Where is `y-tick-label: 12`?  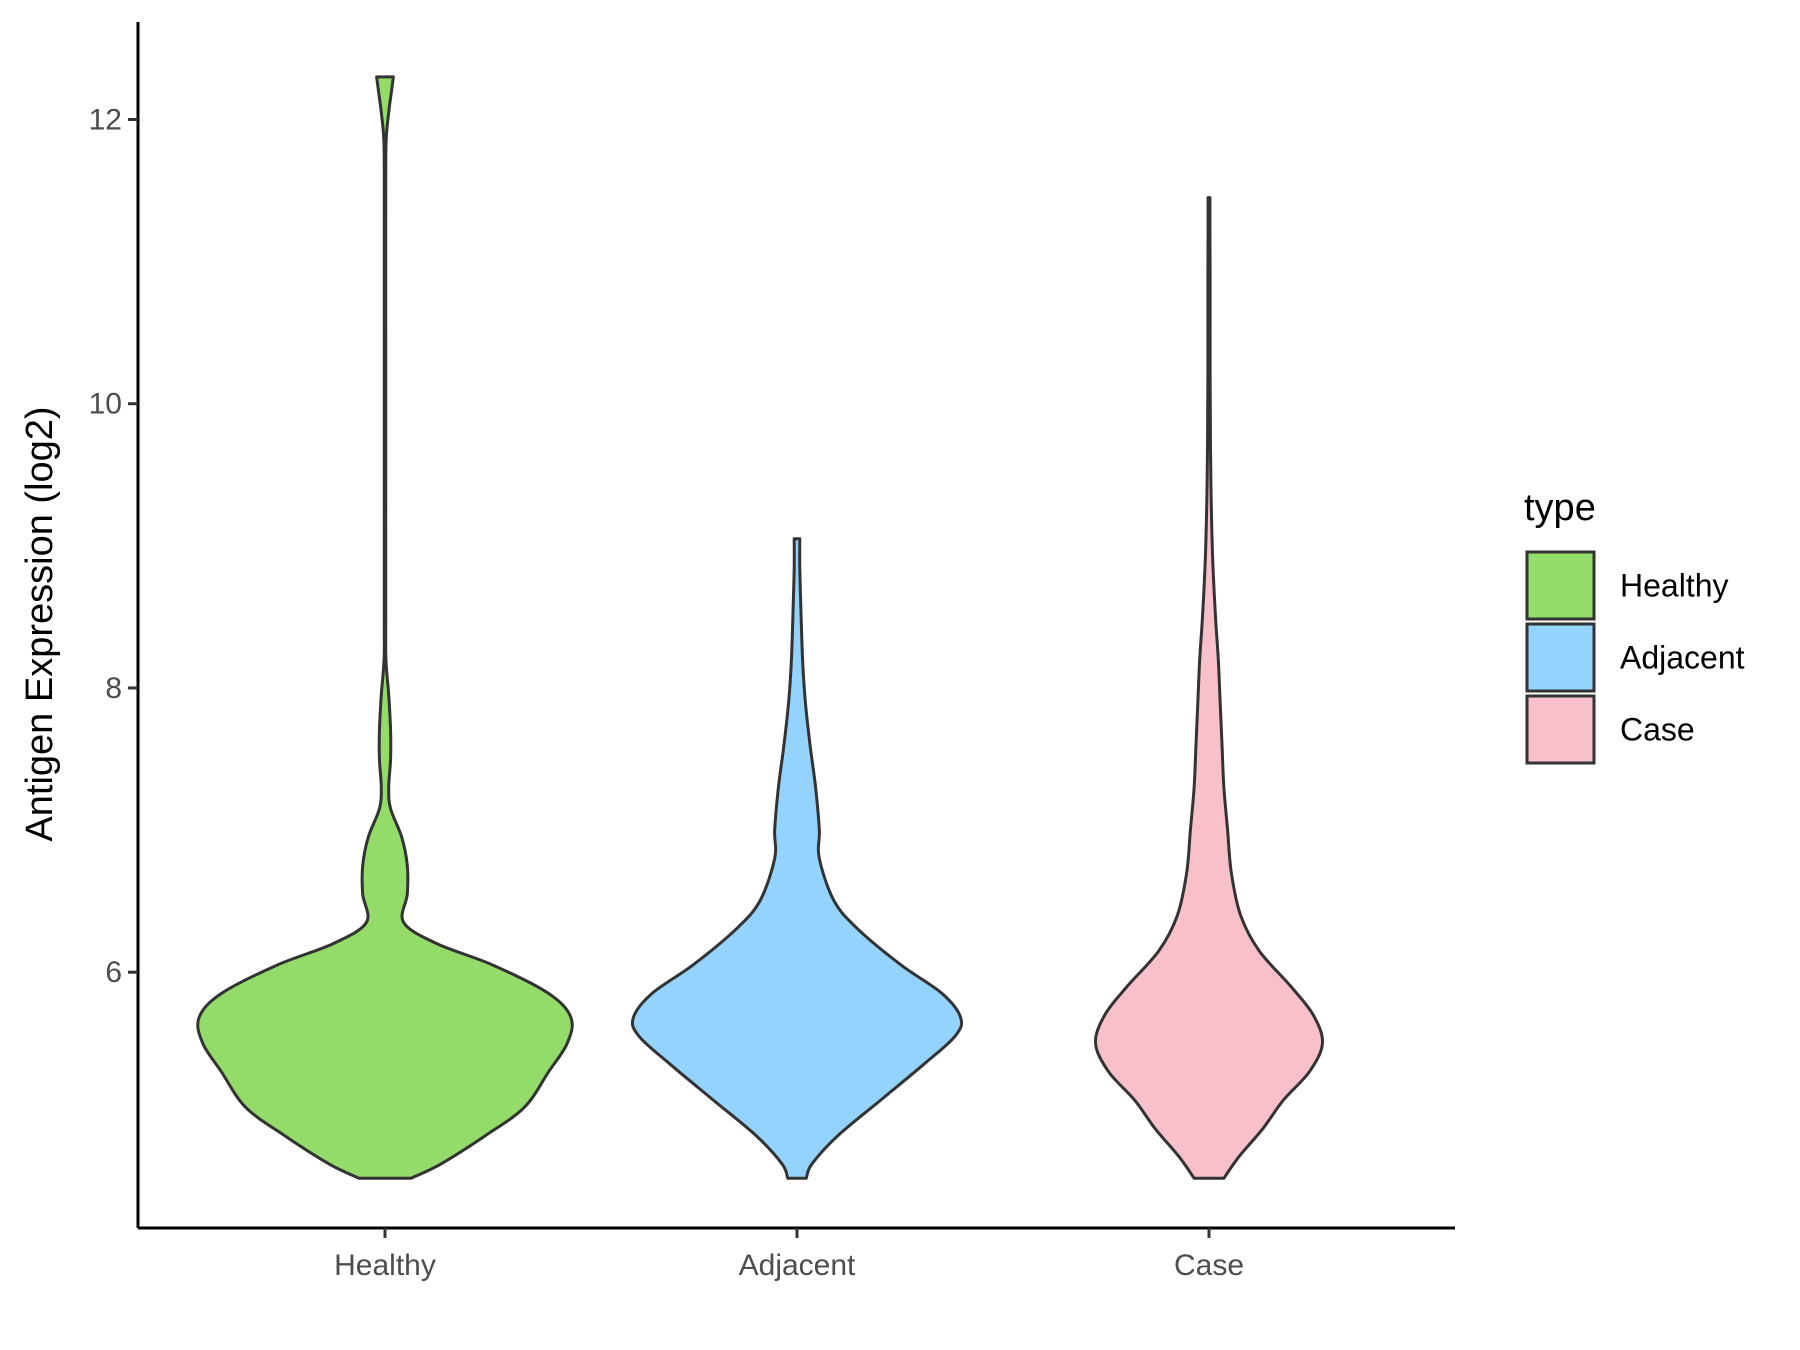
y-tick-label: 12 is located at coordinates (105, 119).